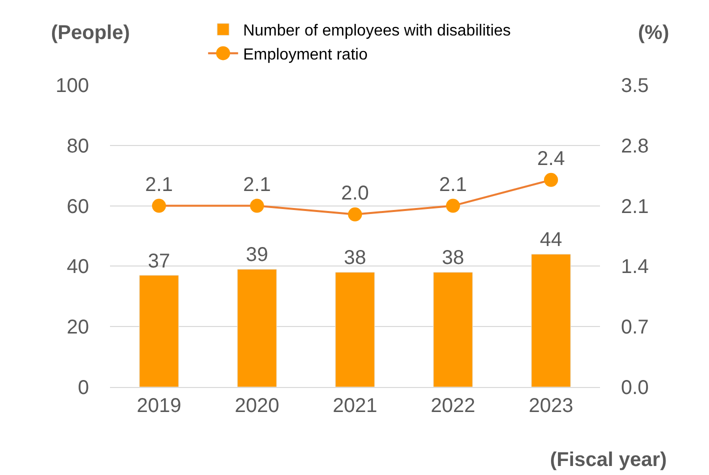 The image size is (709, 475). I want to click on data-label: 2.4, so click(551, 159).